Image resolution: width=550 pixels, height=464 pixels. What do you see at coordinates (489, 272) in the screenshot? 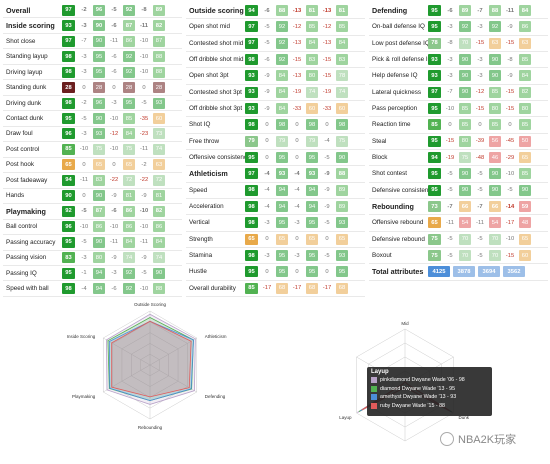
I see `total-badge: 3694` at bounding box center [489, 272].